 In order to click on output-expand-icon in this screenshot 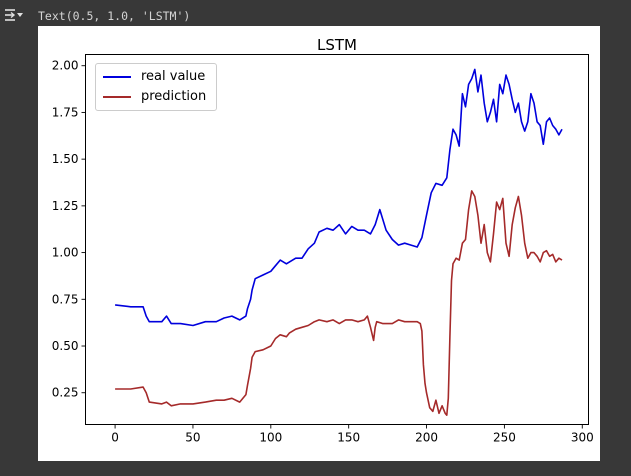, I will do `click(13, 15)`.